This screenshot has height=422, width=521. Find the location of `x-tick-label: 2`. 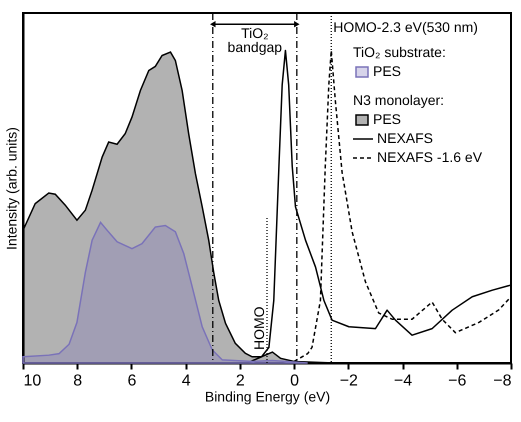

x-tick-label: 2 is located at coordinates (240, 381).